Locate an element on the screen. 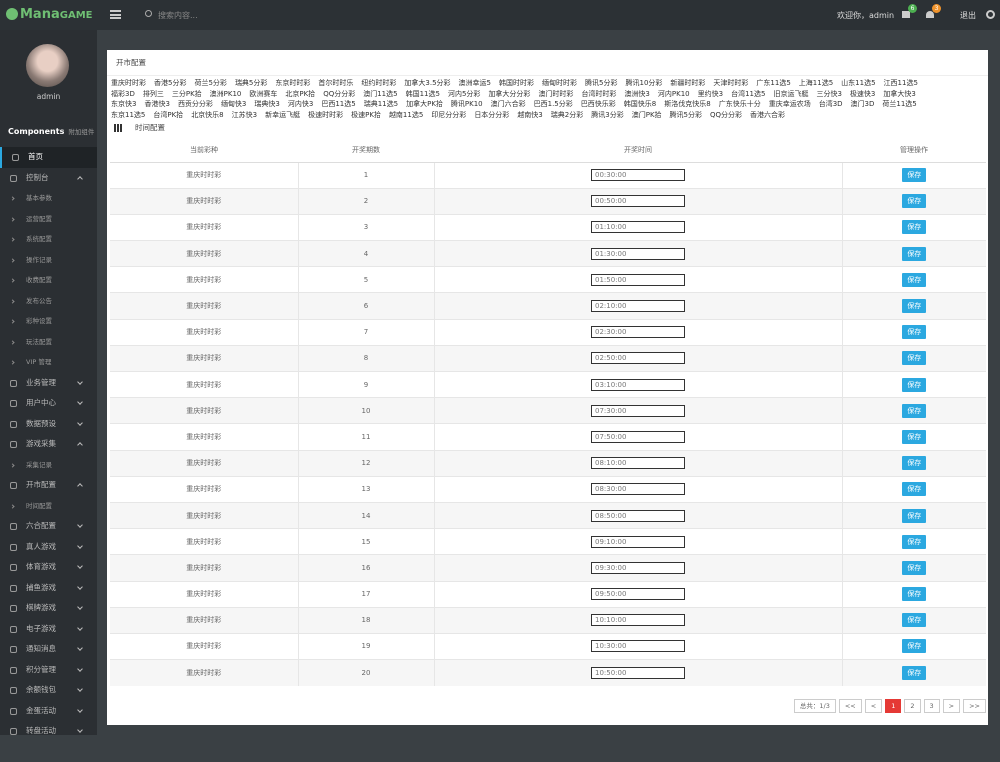 This screenshot has height=762, width=1000. mail-icon is located at coordinates (906, 14).